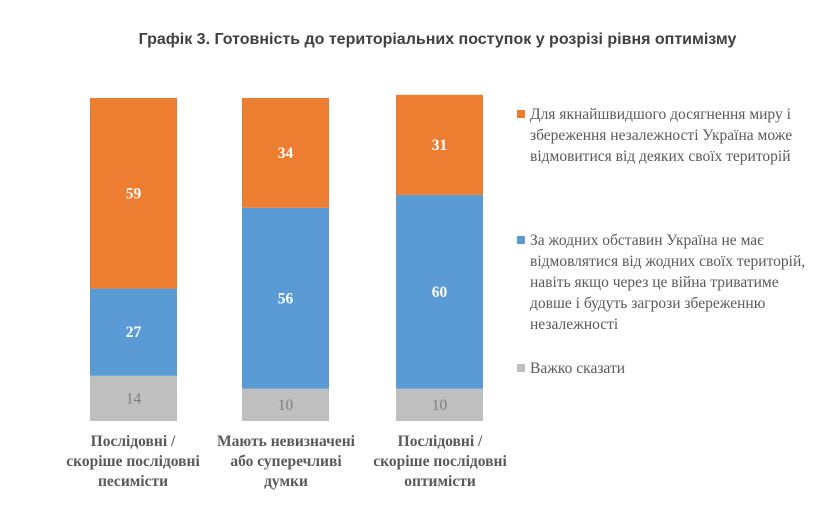 The width and height of the screenshot is (820, 530). What do you see at coordinates (440, 481) in the screenshot?
I see `category-label-line: оптимісти` at bounding box center [440, 481].